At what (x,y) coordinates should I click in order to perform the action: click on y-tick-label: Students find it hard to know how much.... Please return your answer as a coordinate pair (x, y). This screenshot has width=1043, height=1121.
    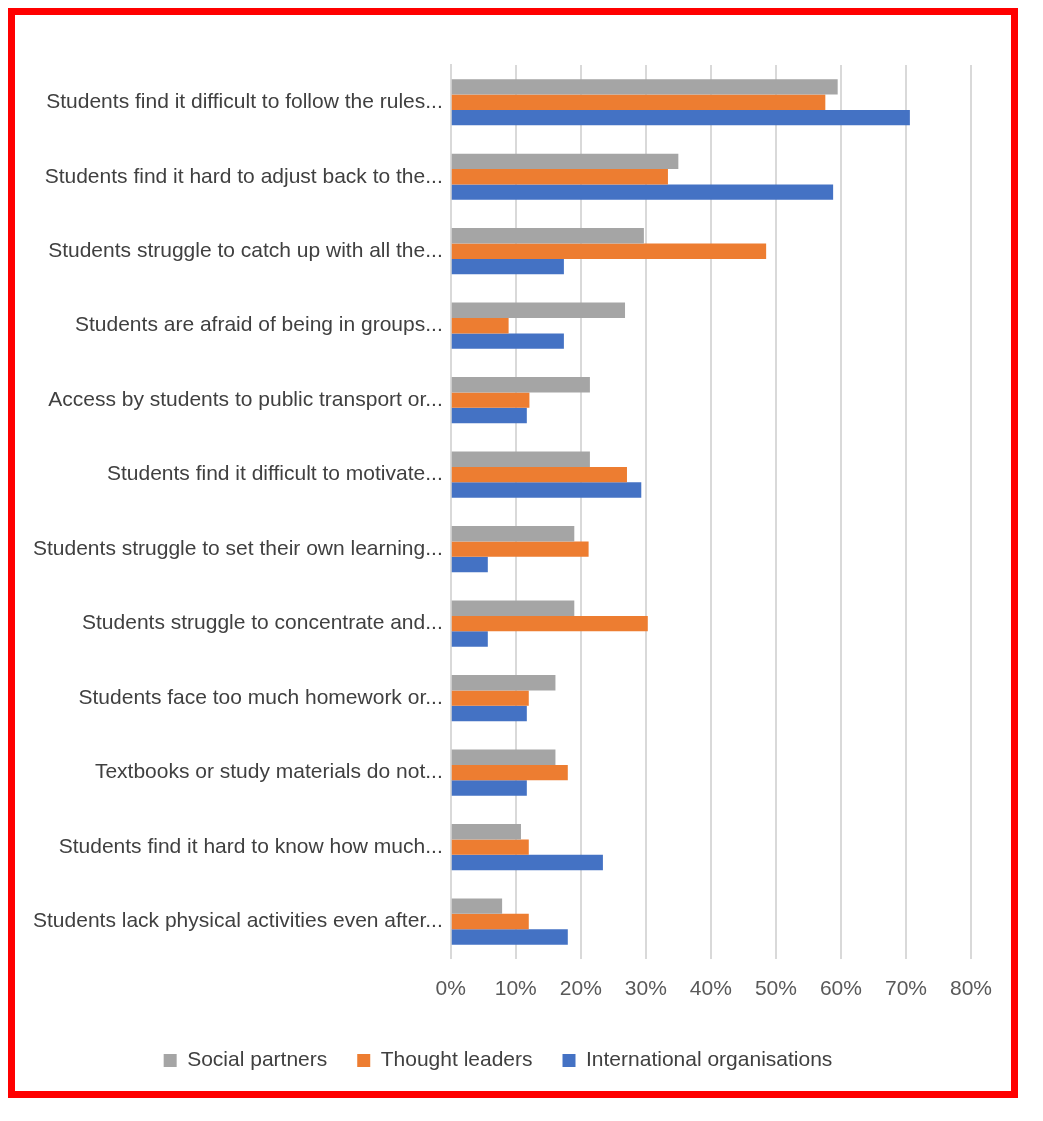
    Looking at the image, I should click on (250, 845).